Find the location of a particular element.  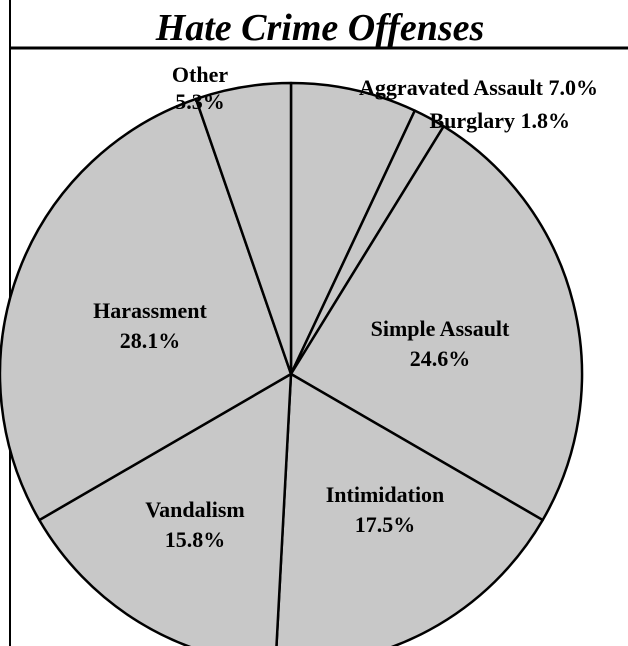

slice-label-simple-assault: Simple Assault is located at coordinates (440, 328).